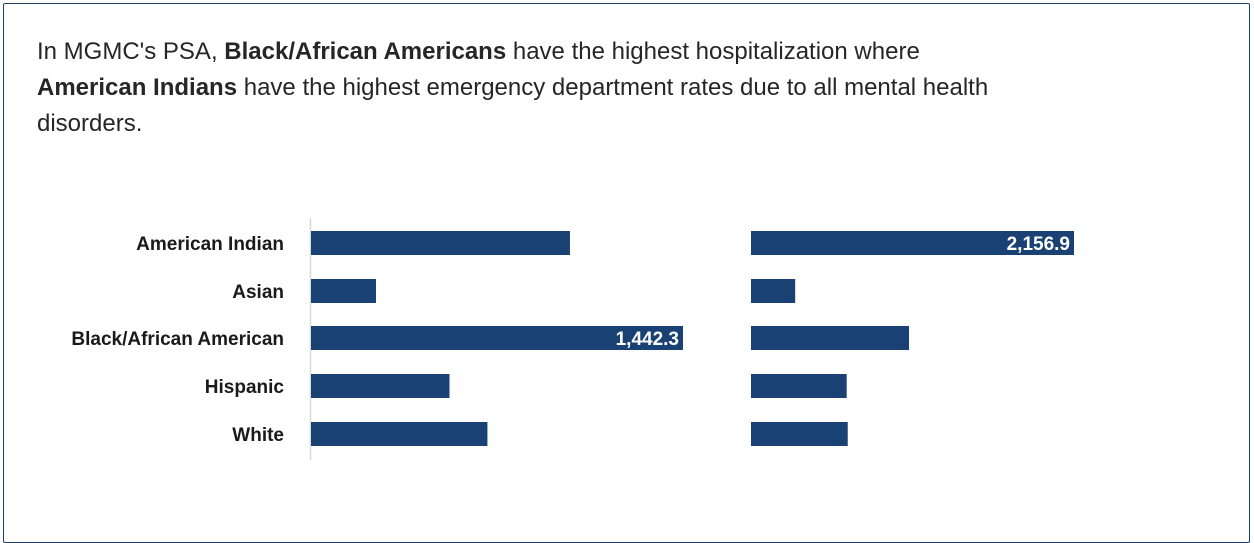 This screenshot has height=543, width=1254. Describe the element at coordinates (380, 386) in the screenshot. I see `hospitalization-bar-hispanic` at that location.